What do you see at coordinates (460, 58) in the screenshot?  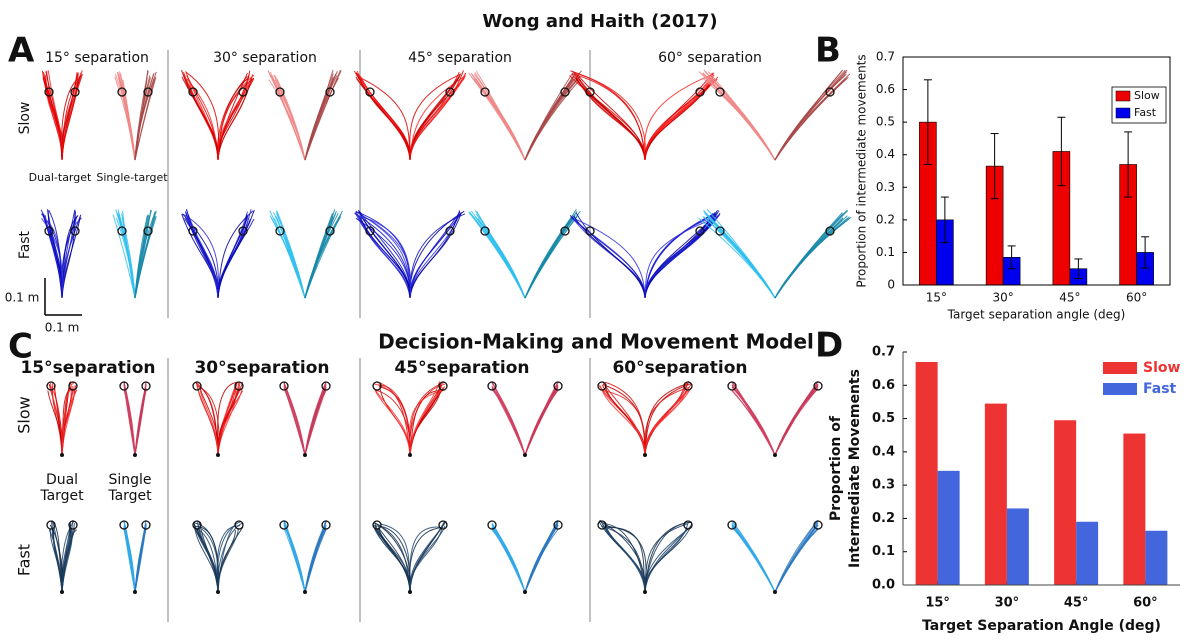 I see `separation-label: 45° separation` at bounding box center [460, 58].